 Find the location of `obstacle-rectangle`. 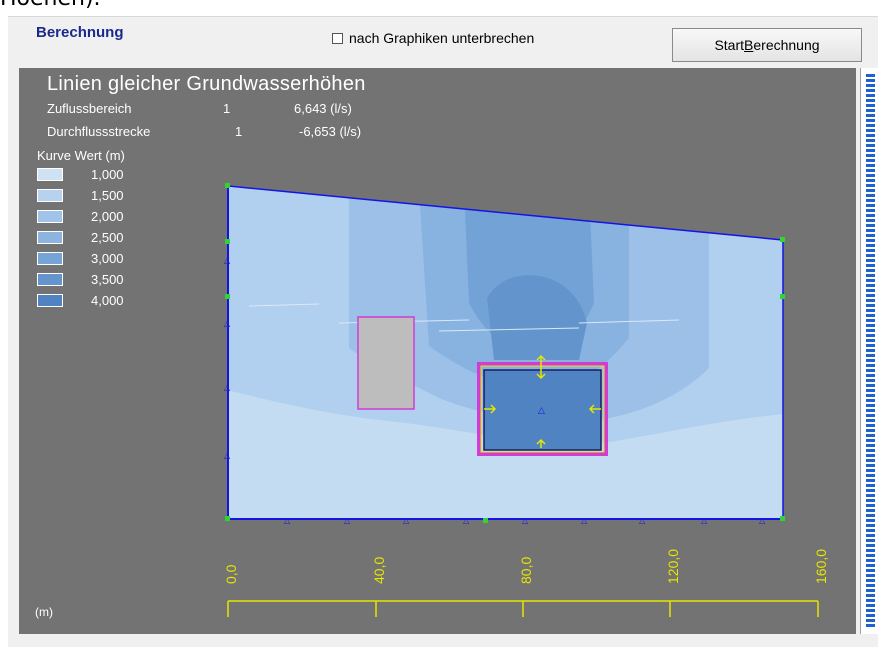

obstacle-rectangle is located at coordinates (386, 363).